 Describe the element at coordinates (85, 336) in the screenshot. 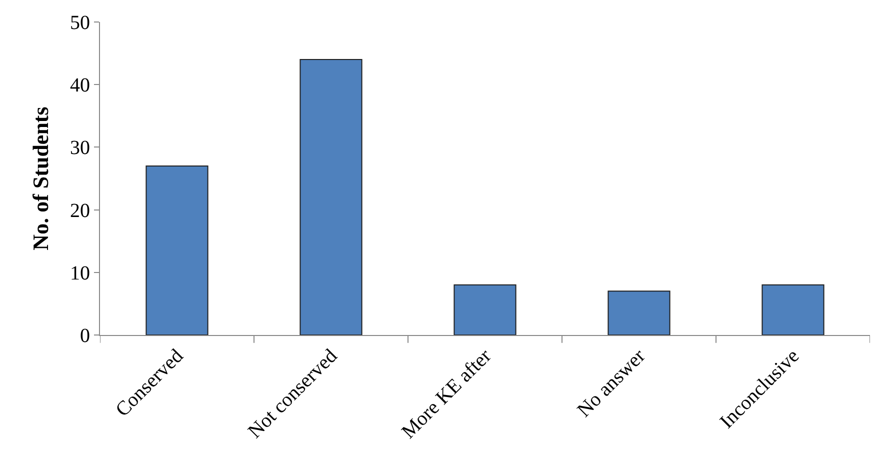

I see `y-tick-label: 0` at that location.